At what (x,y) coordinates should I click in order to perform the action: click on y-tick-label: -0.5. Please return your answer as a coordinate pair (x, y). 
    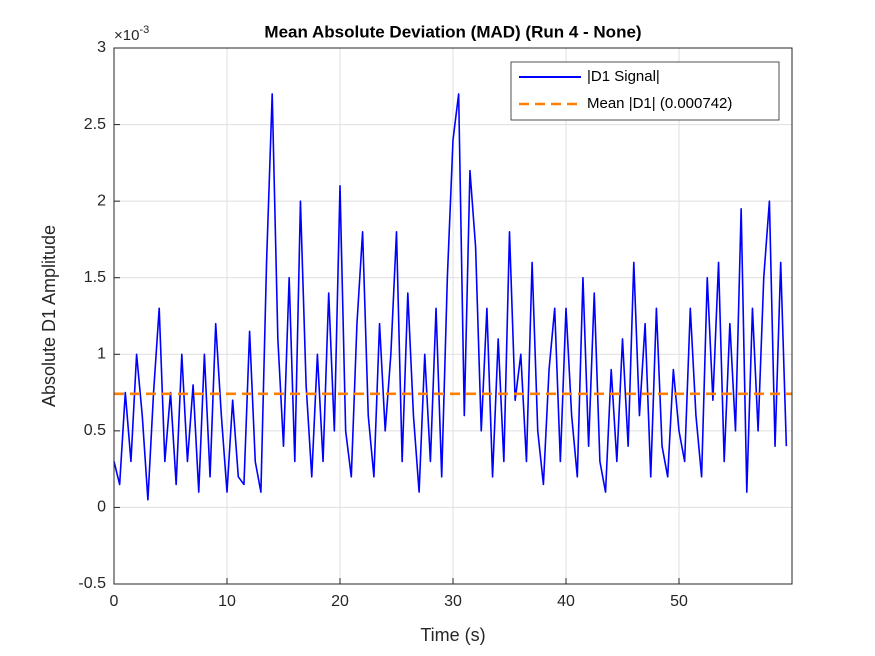
    Looking at the image, I should click on (92, 583).